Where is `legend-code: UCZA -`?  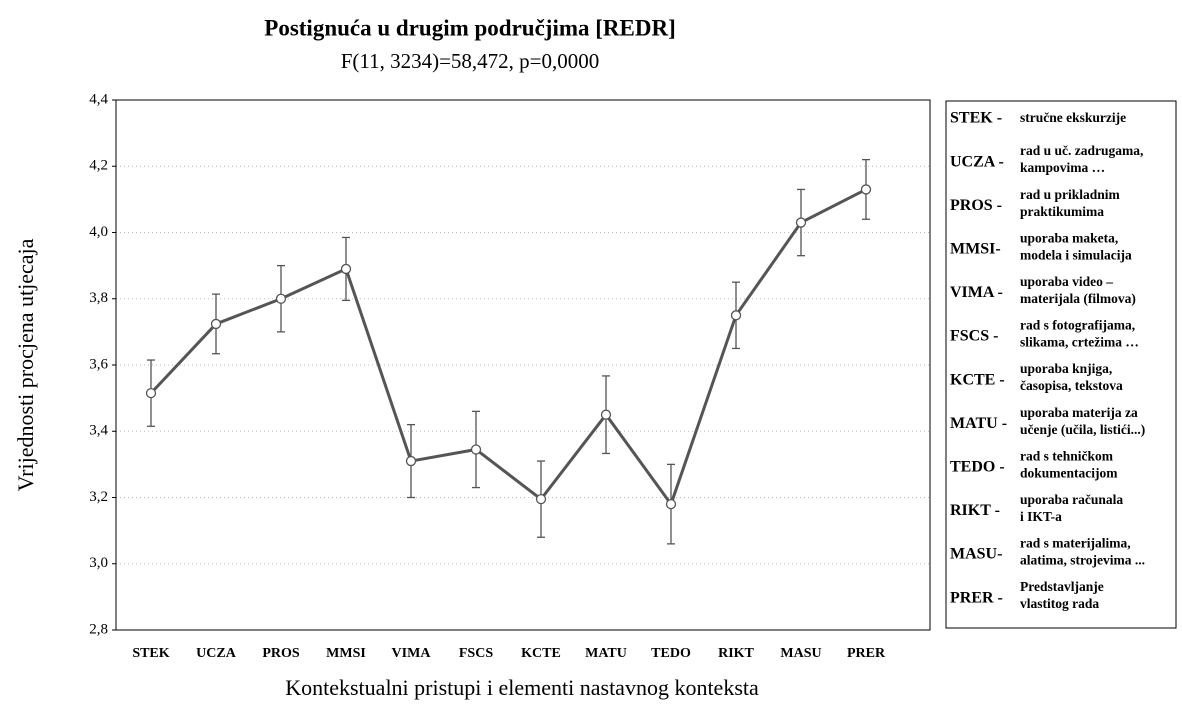 legend-code: UCZA - is located at coordinates (977, 161).